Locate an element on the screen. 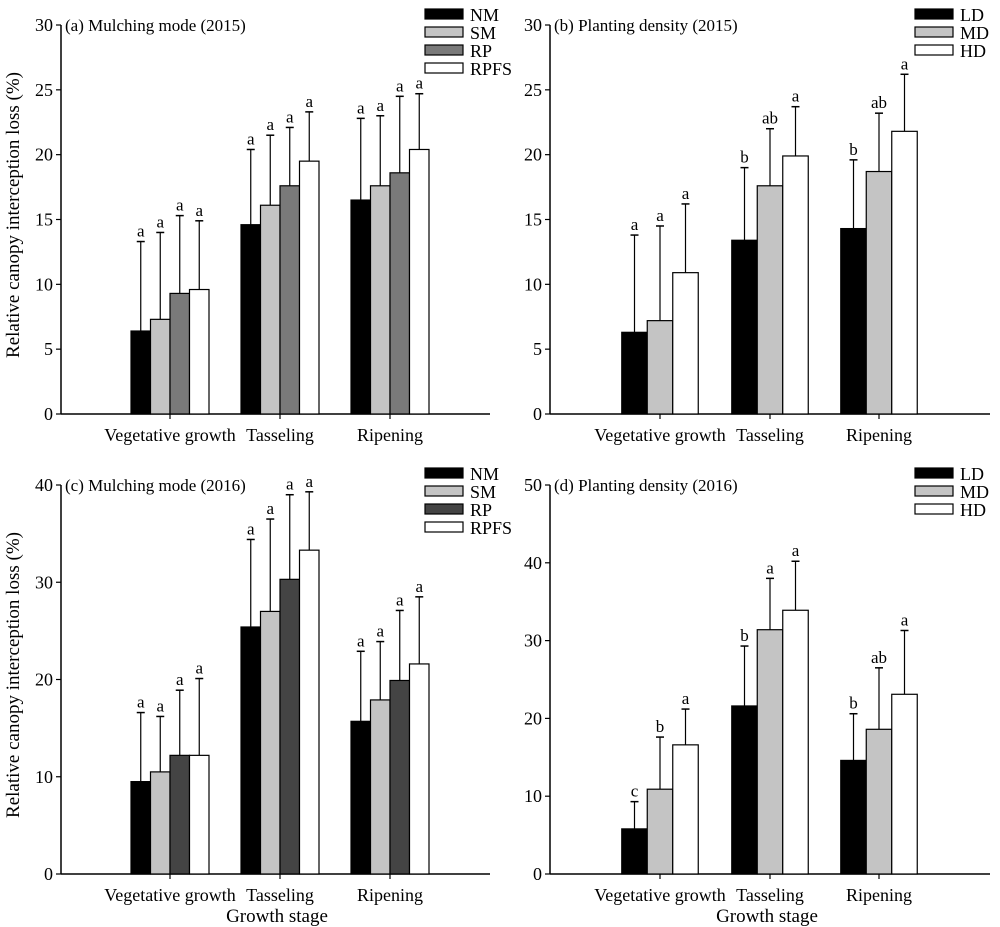  x-tick-label: Ripening is located at coordinates (390, 895).